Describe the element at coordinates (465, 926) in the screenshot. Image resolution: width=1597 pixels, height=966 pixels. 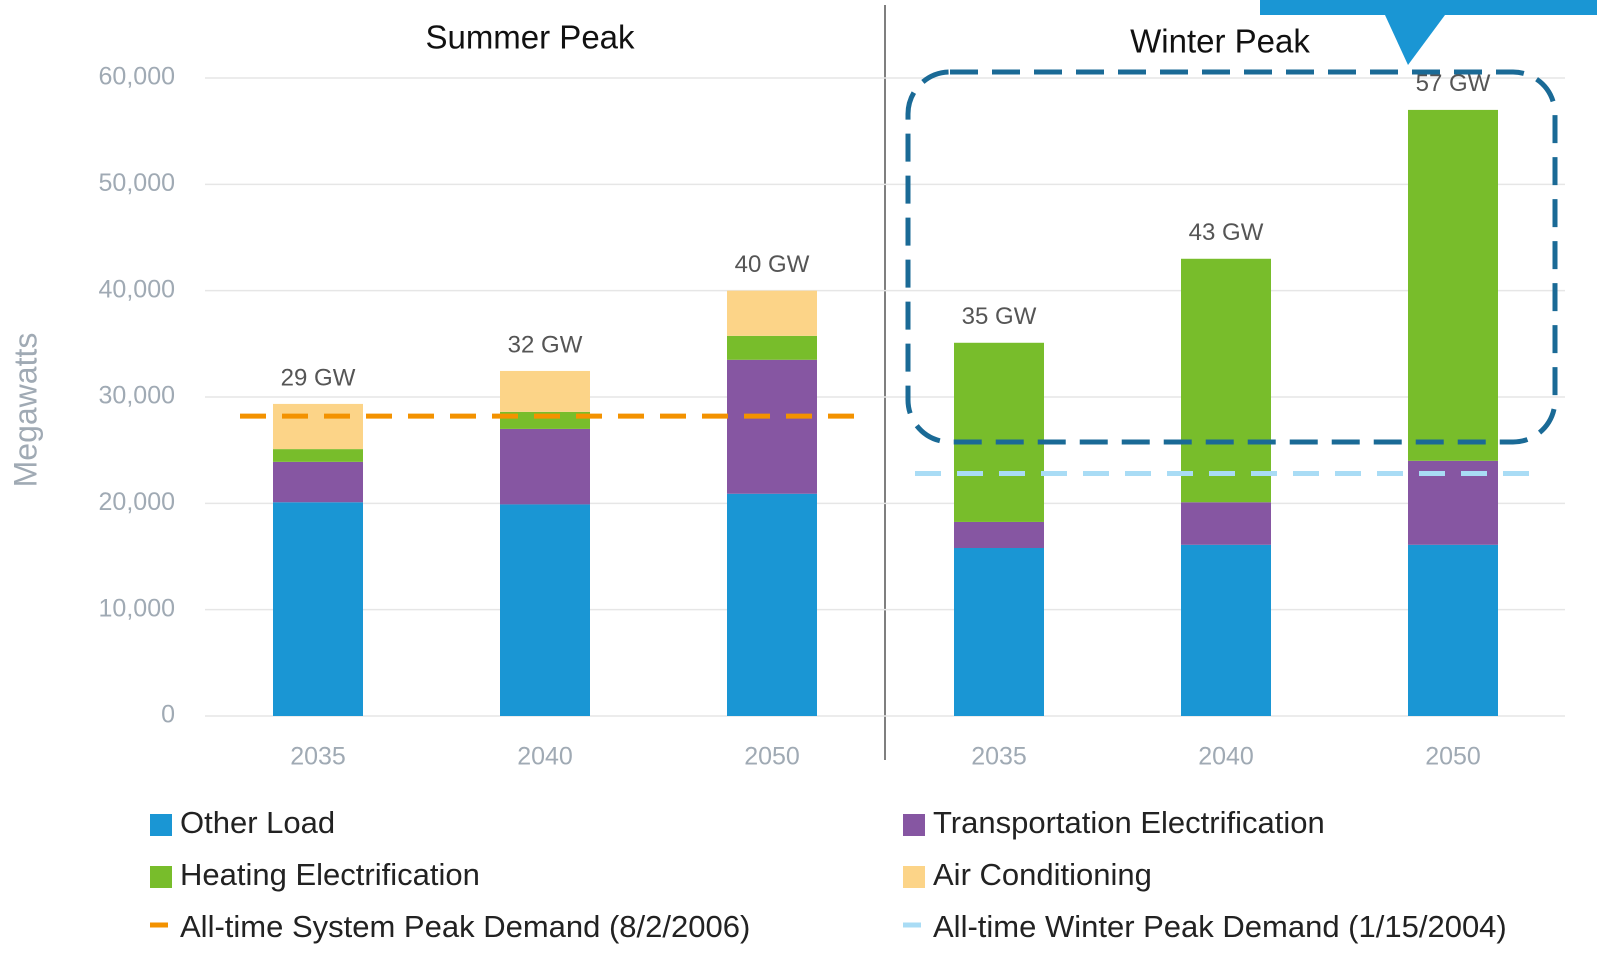
I see `legend-label: All-time System Peak Demand (8/2/2006)` at that location.